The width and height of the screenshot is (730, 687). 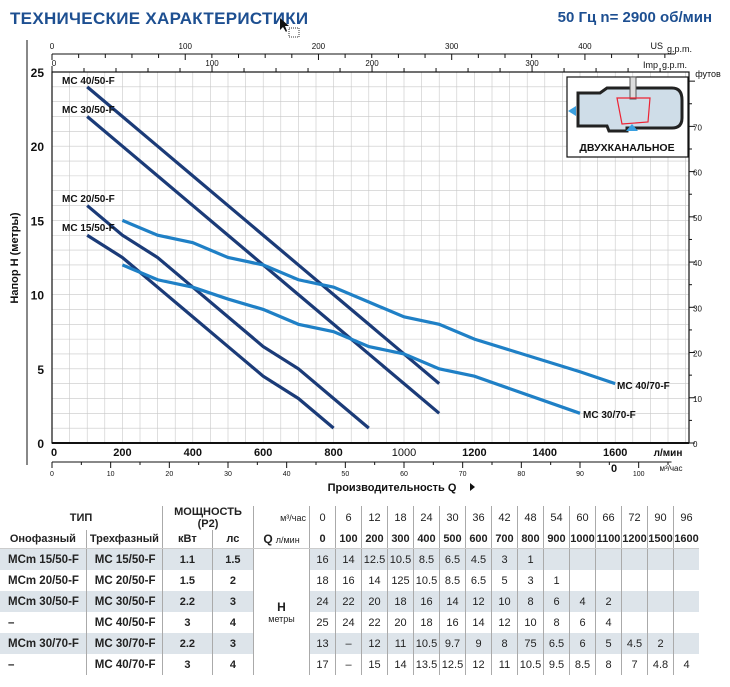 What do you see at coordinates (556, 539) in the screenshot?
I see `lmin-value: 900` at bounding box center [556, 539].